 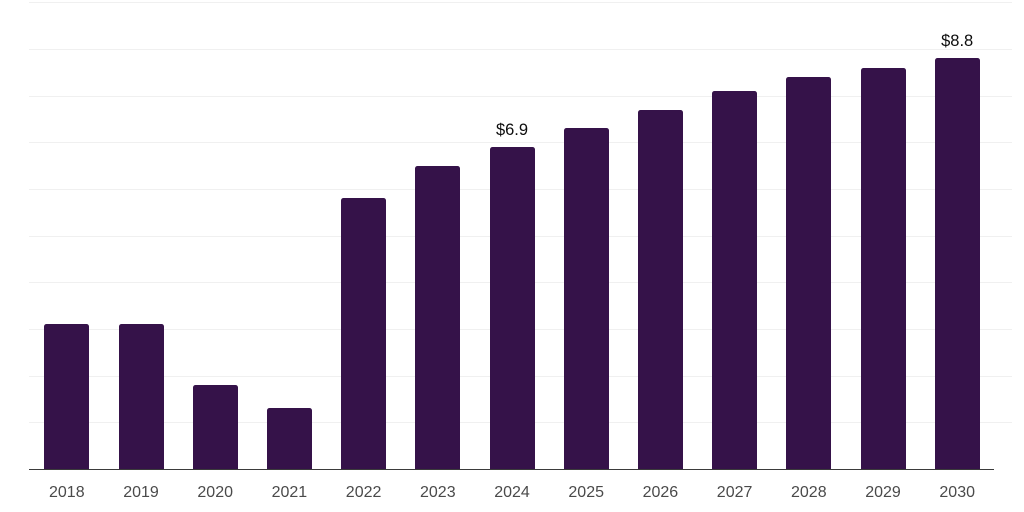 What do you see at coordinates (289, 492) in the screenshot?
I see `x-tick-label-2021: 2021` at bounding box center [289, 492].